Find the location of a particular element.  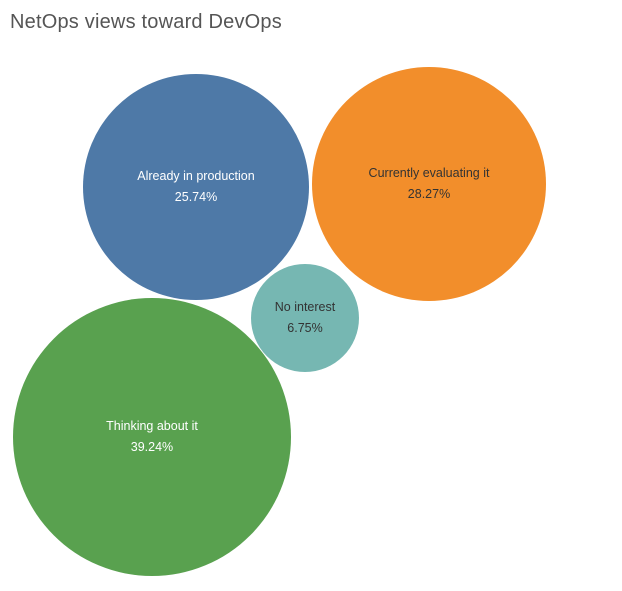

bubble-label: Thinking about it 39.24% is located at coordinates (152, 437).